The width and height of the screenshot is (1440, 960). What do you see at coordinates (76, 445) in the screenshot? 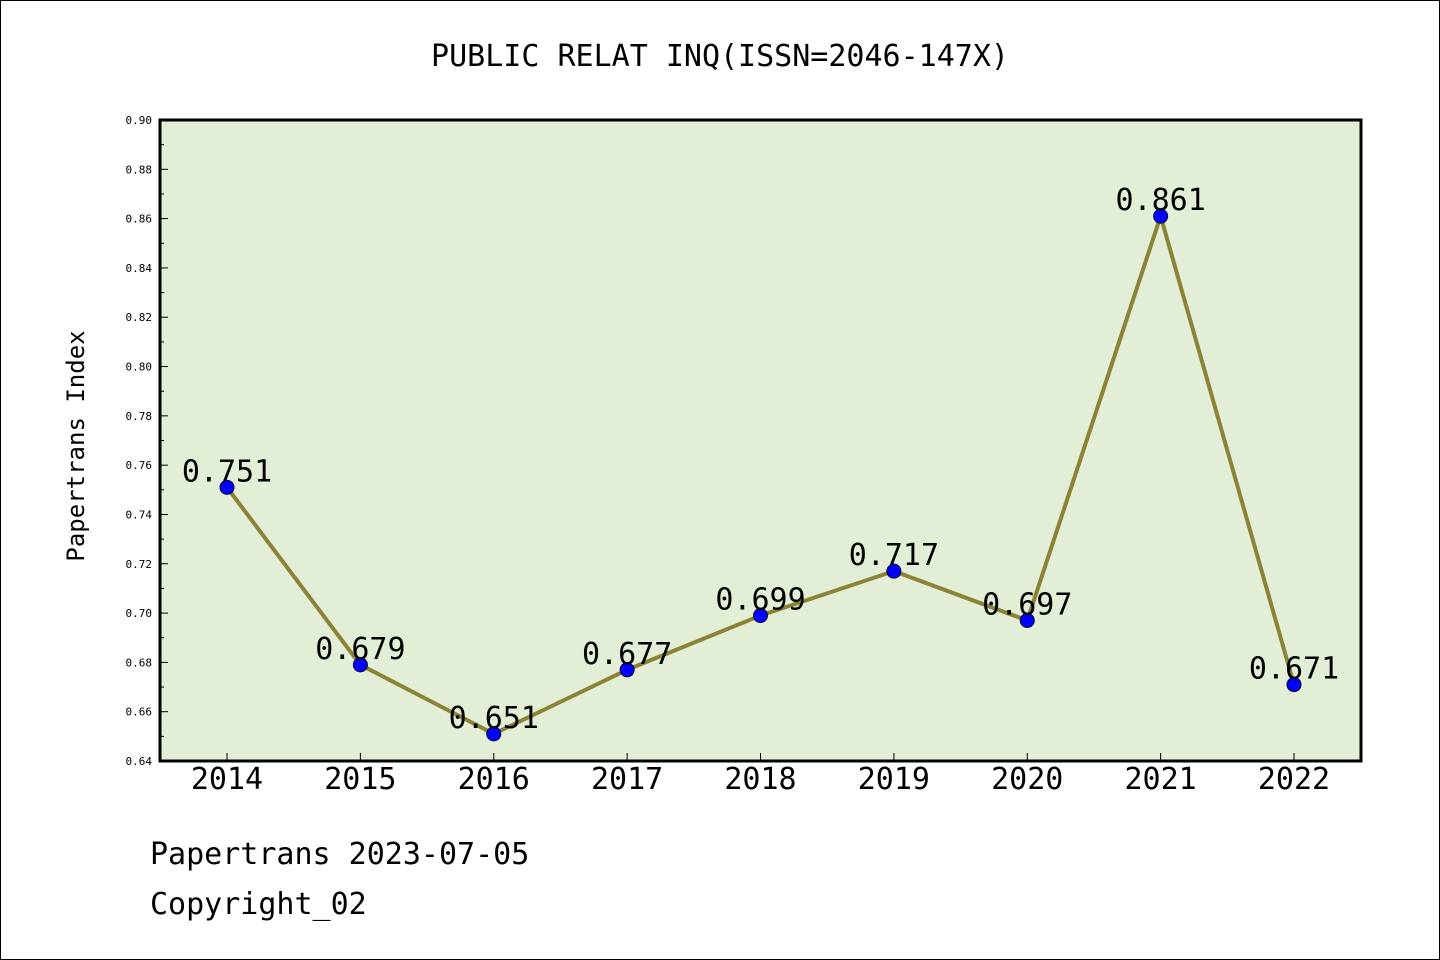
I see `y-axis-label: Papertrans Index` at bounding box center [76, 445].